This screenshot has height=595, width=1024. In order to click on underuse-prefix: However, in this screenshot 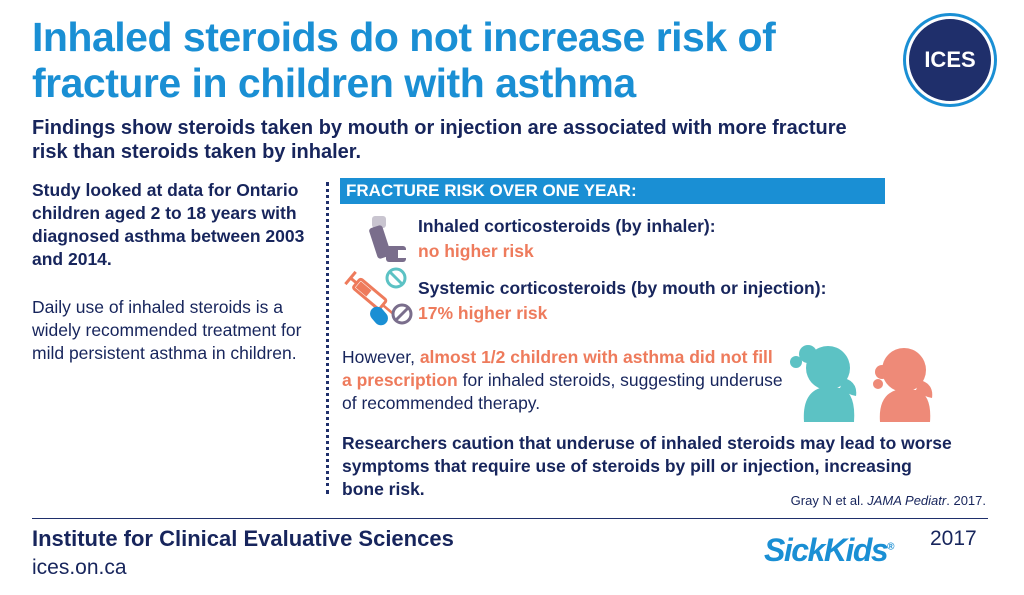, I will do `click(381, 357)`.